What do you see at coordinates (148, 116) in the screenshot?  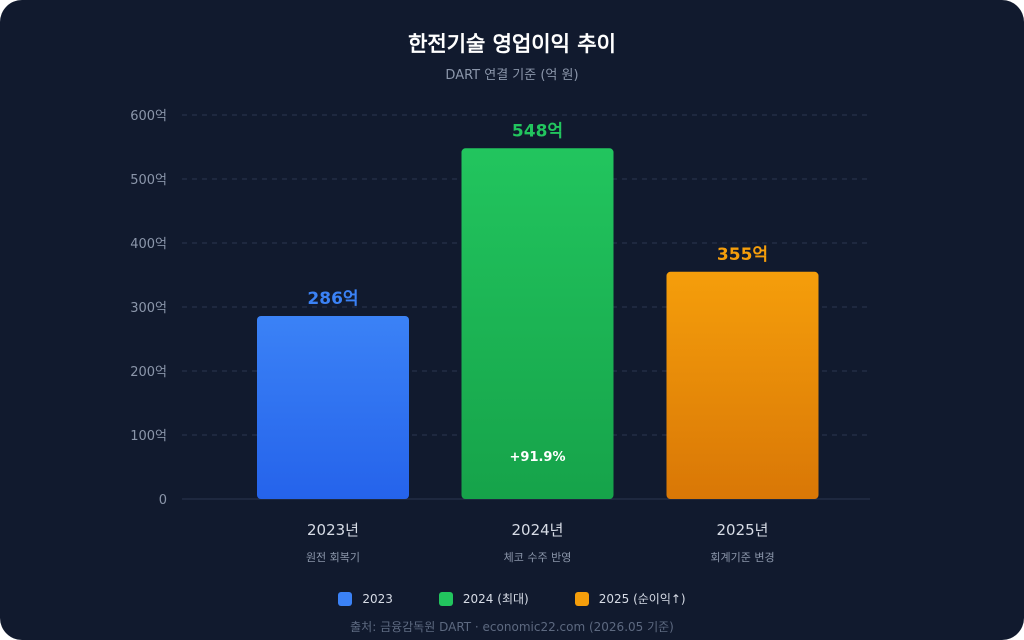 I see `y-tick-label-600: 600억` at bounding box center [148, 116].